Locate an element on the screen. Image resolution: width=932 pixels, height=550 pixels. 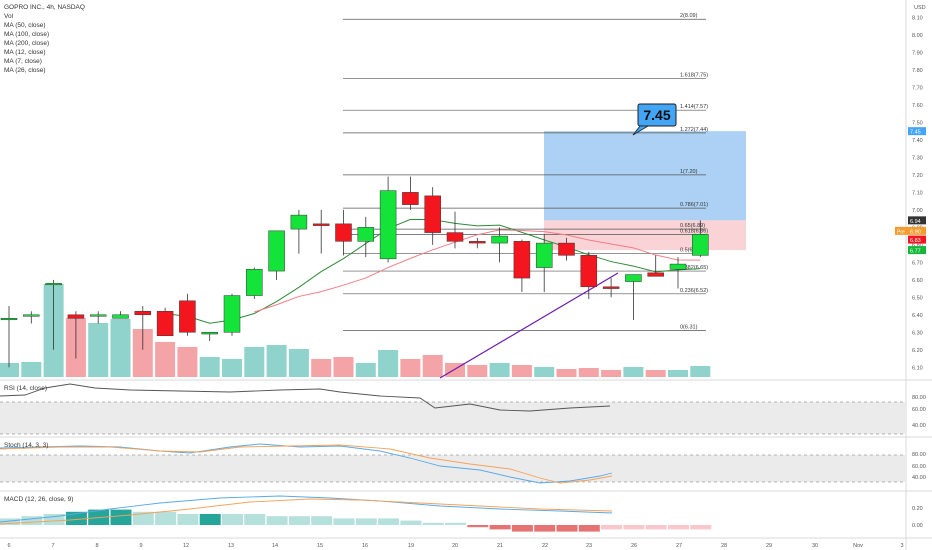
signal-line is located at coordinates (306, 511).